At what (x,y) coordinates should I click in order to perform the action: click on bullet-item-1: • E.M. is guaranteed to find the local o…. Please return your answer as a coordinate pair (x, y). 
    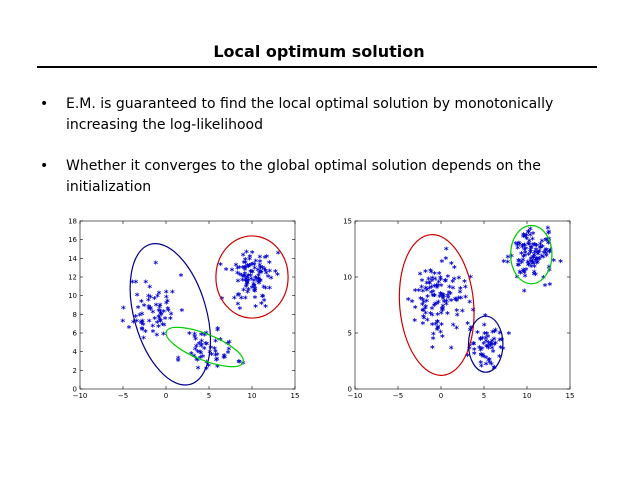
    Looking at the image, I should click on (320, 115).